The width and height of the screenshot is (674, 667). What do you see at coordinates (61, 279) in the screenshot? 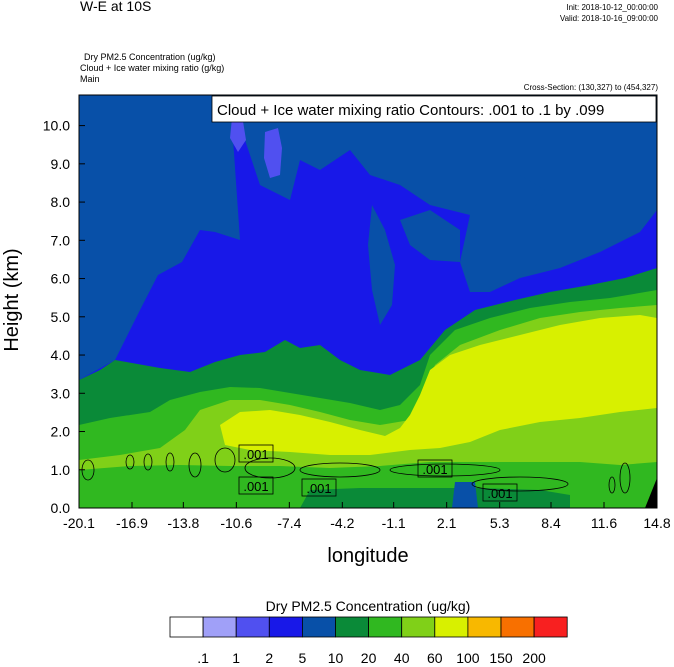
I see `y-tick-label: 6.0` at bounding box center [61, 279].